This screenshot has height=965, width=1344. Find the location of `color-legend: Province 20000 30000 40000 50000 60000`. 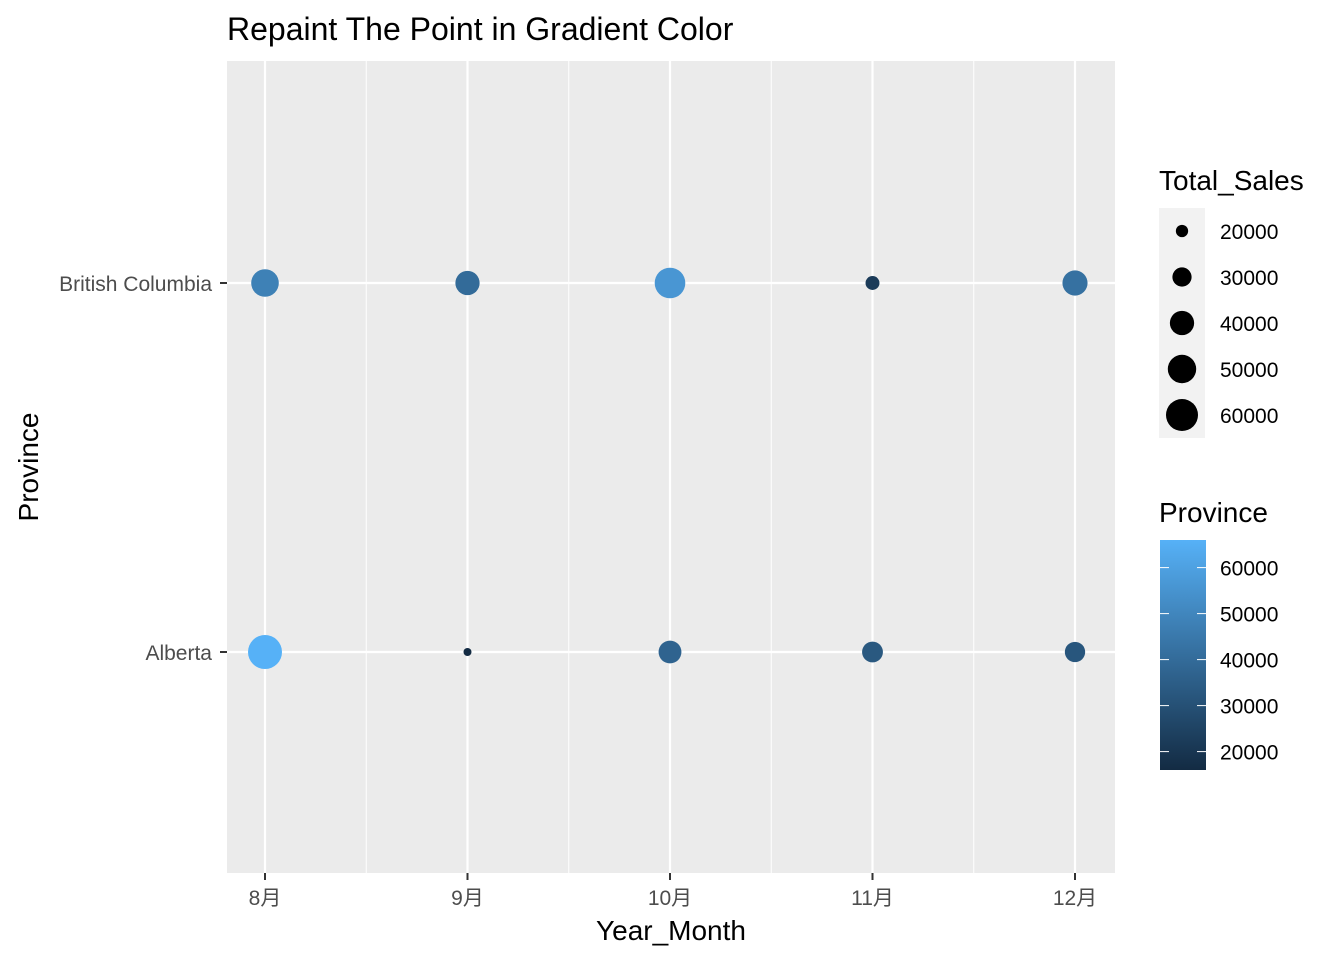

color-legend: Province 20000 30000 40000 50000 60000 is located at coordinates (1218, 633).